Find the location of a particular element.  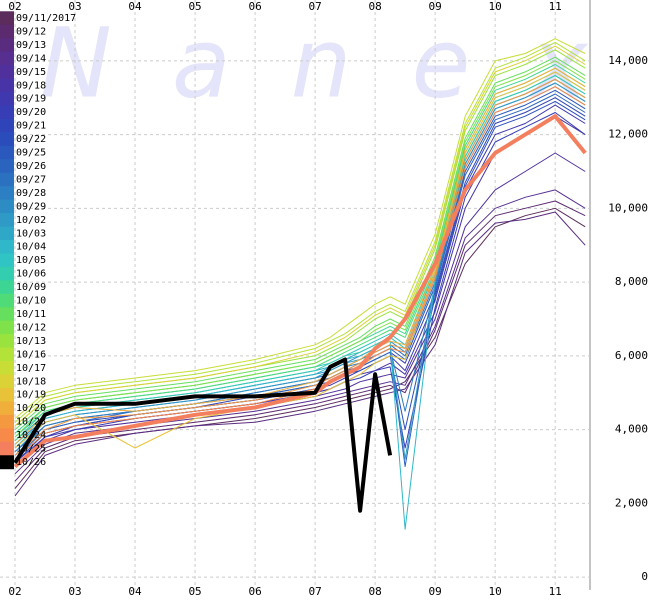

legend-label: 10/18 is located at coordinates (31, 381).